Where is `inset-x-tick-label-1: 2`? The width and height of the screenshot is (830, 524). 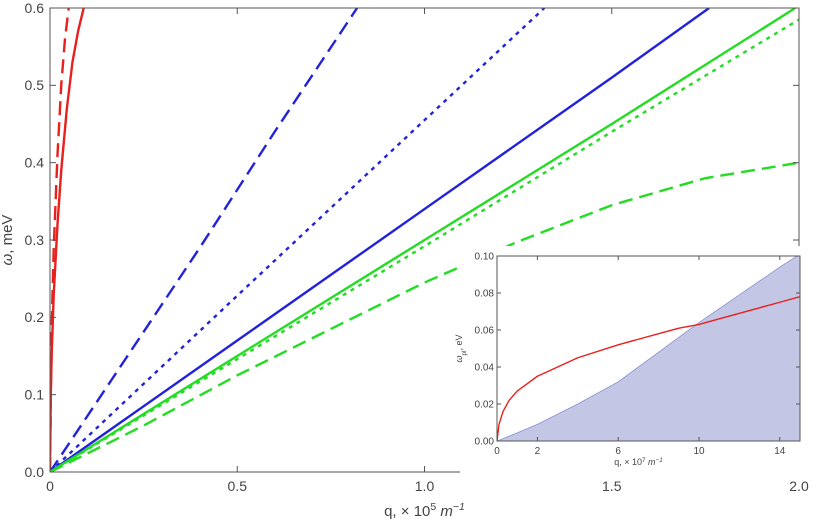 inset-x-tick-label-1: 2 is located at coordinates (538, 451).